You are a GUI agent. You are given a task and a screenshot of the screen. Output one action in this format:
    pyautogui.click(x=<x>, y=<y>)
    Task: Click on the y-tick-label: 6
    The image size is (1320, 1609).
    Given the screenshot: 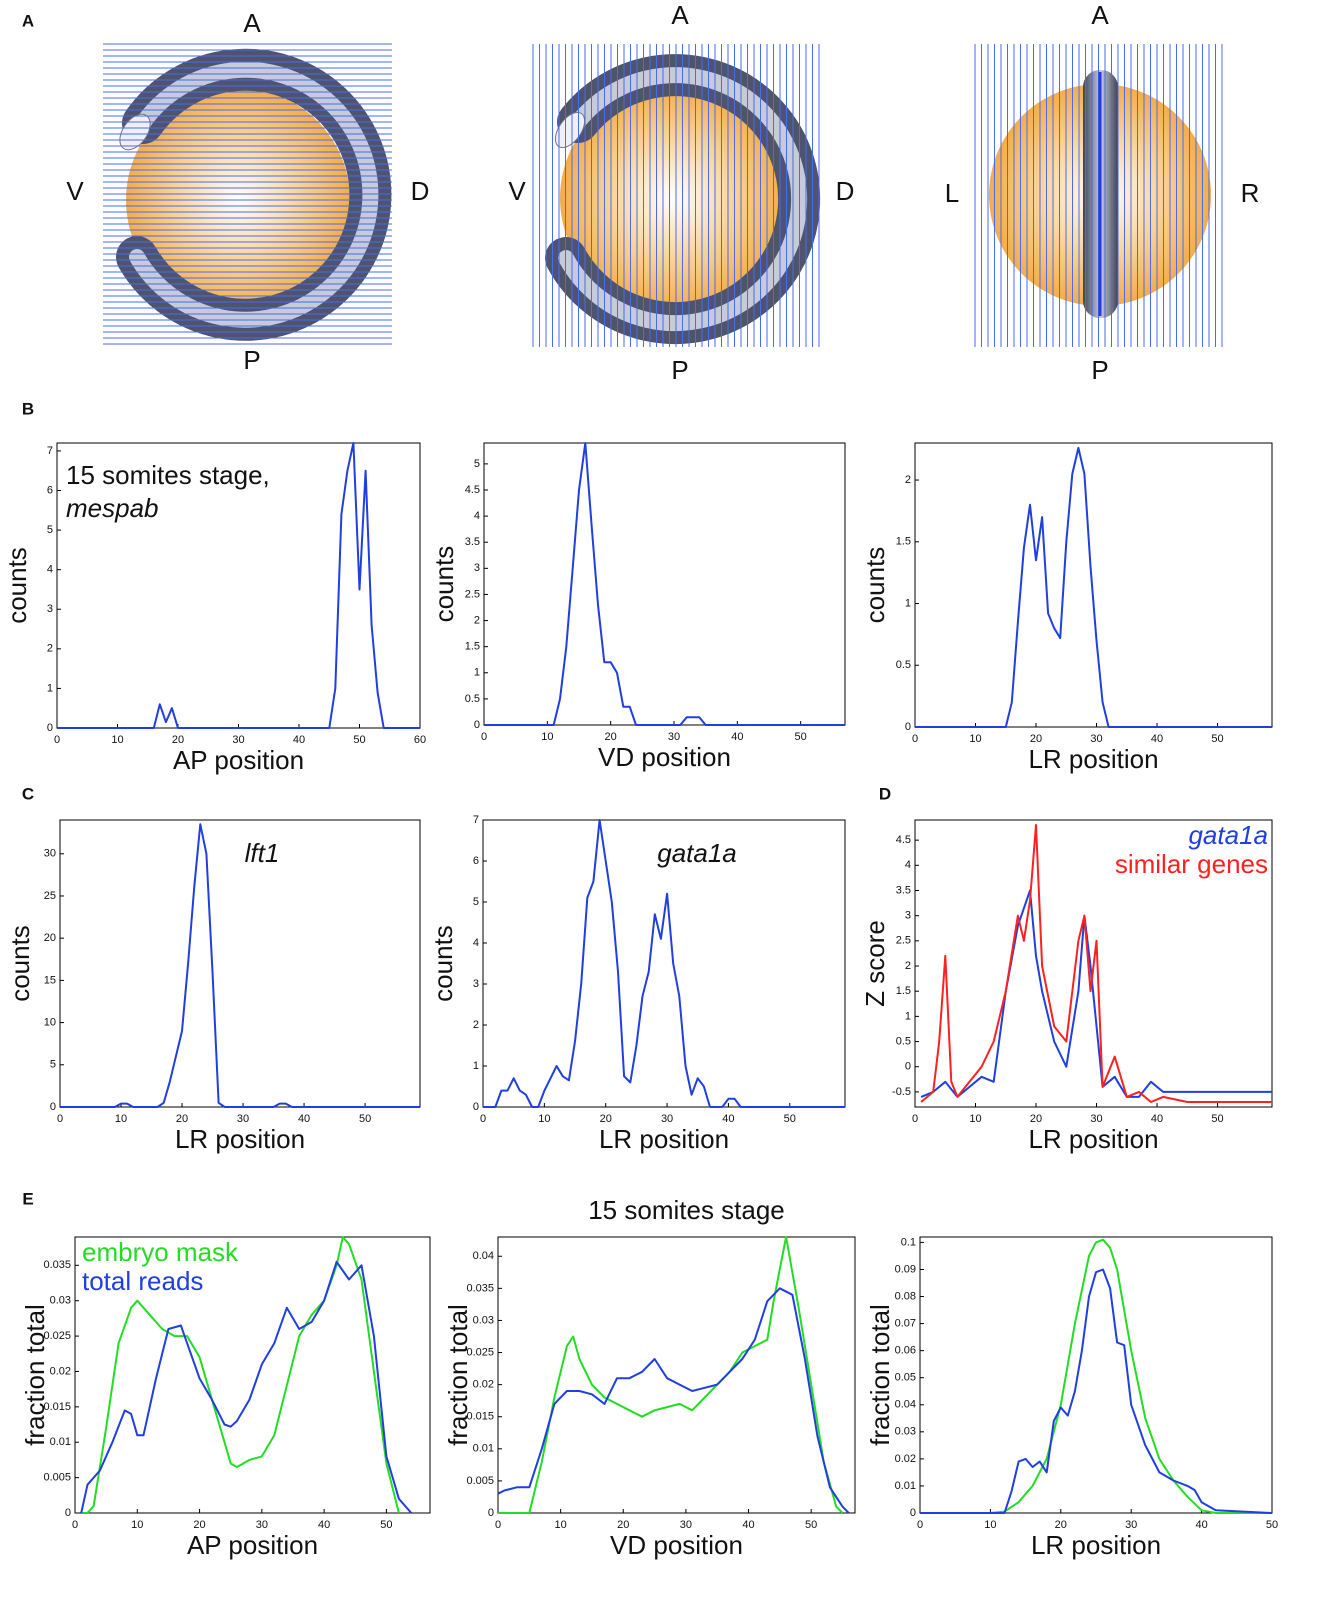 What is the action you would take?
    pyautogui.click(x=476, y=861)
    